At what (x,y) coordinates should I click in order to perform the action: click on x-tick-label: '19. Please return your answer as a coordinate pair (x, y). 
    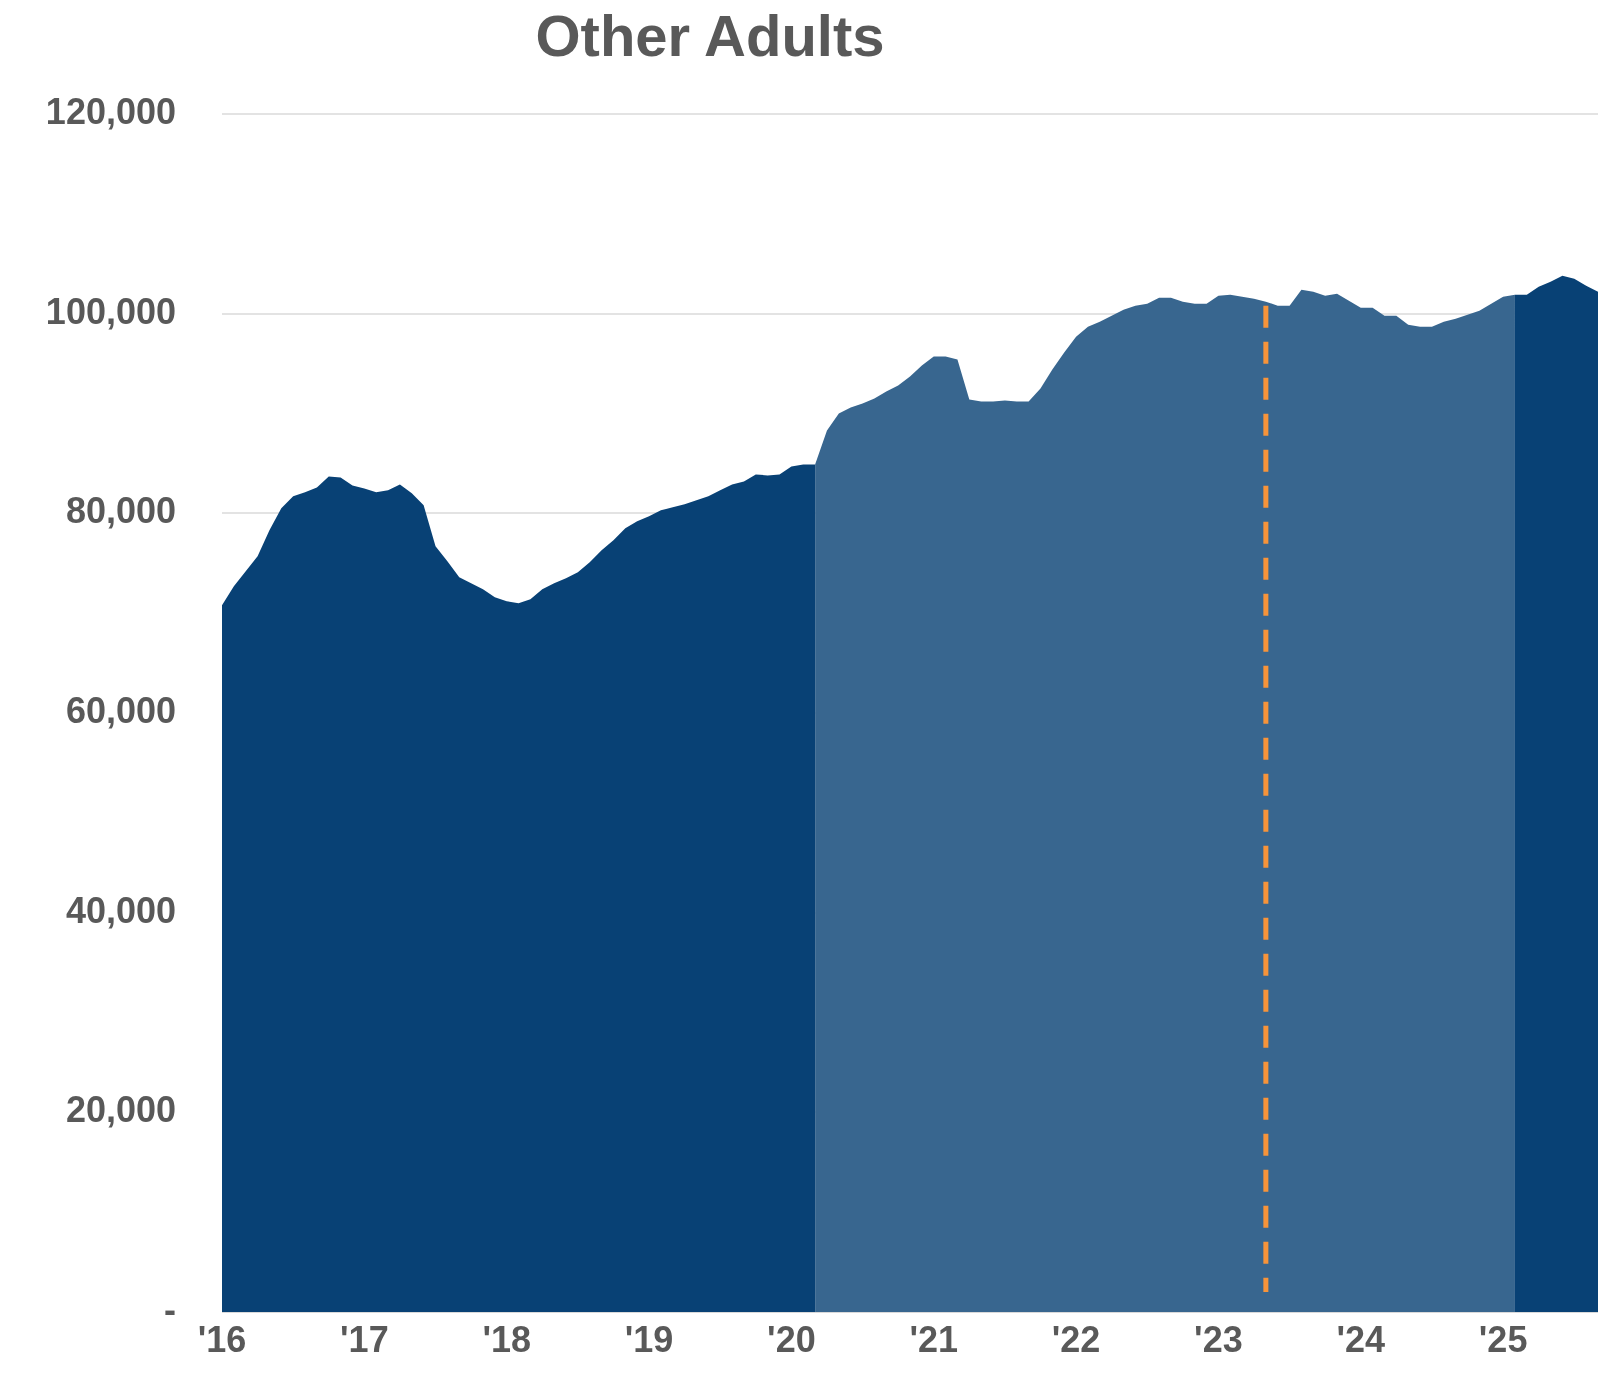
    Looking at the image, I should click on (649, 1339).